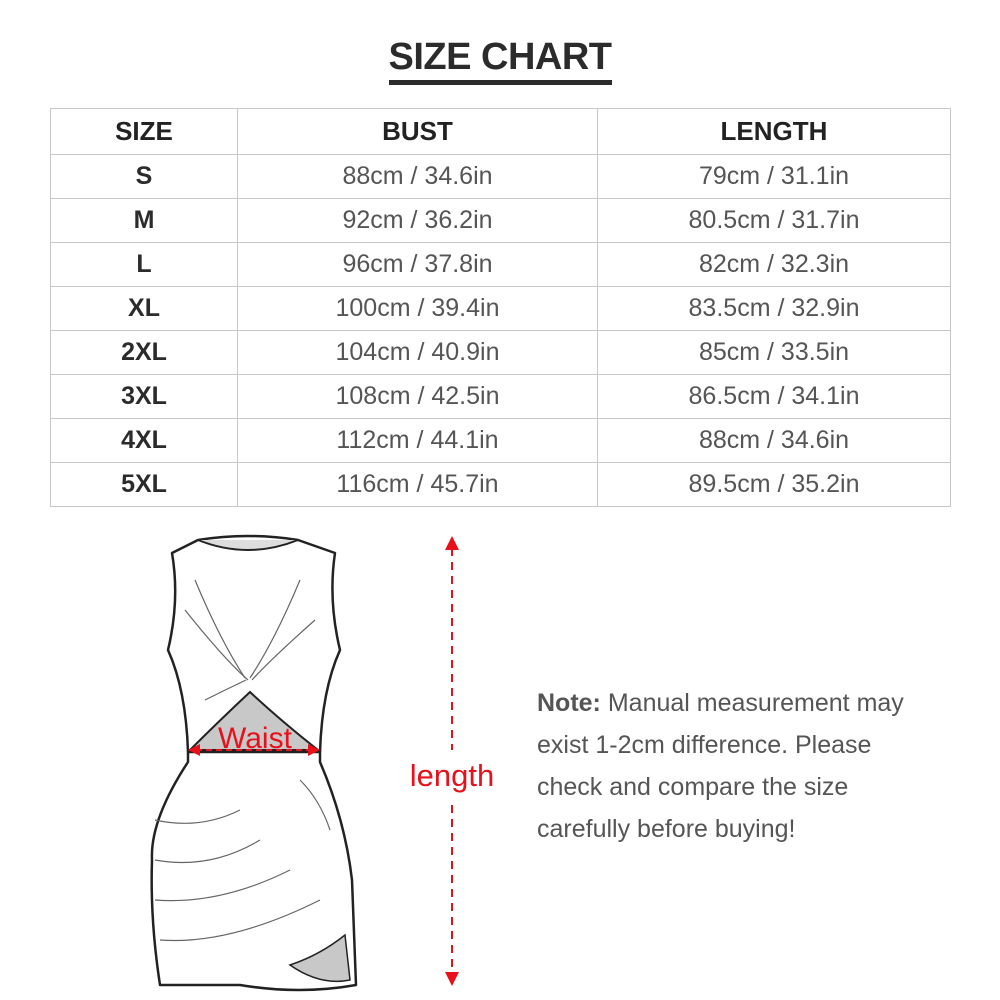 This screenshot has height=1000, width=1000. Describe the element at coordinates (417, 264) in the screenshot. I see `cell-bust: 96cm / 37.8in` at that location.